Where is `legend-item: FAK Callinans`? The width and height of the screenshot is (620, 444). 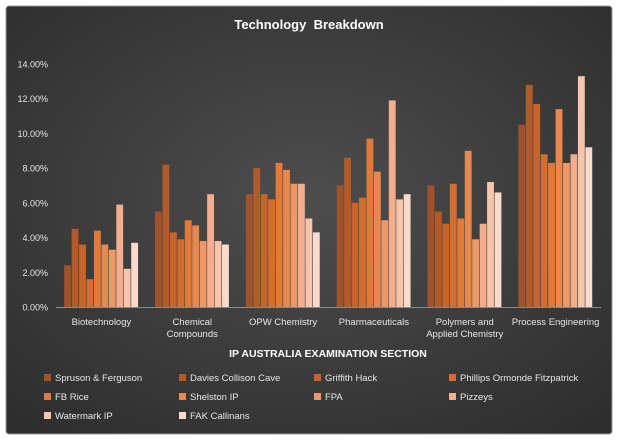
legend-item: FAK Callinans is located at coordinates (214, 416).